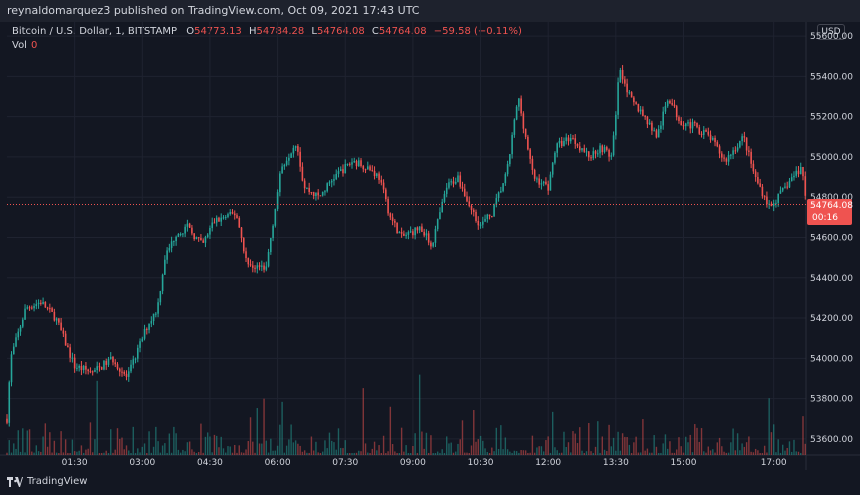  What do you see at coordinates (314, 31) in the screenshot?
I see `low-label: L` at bounding box center [314, 31].